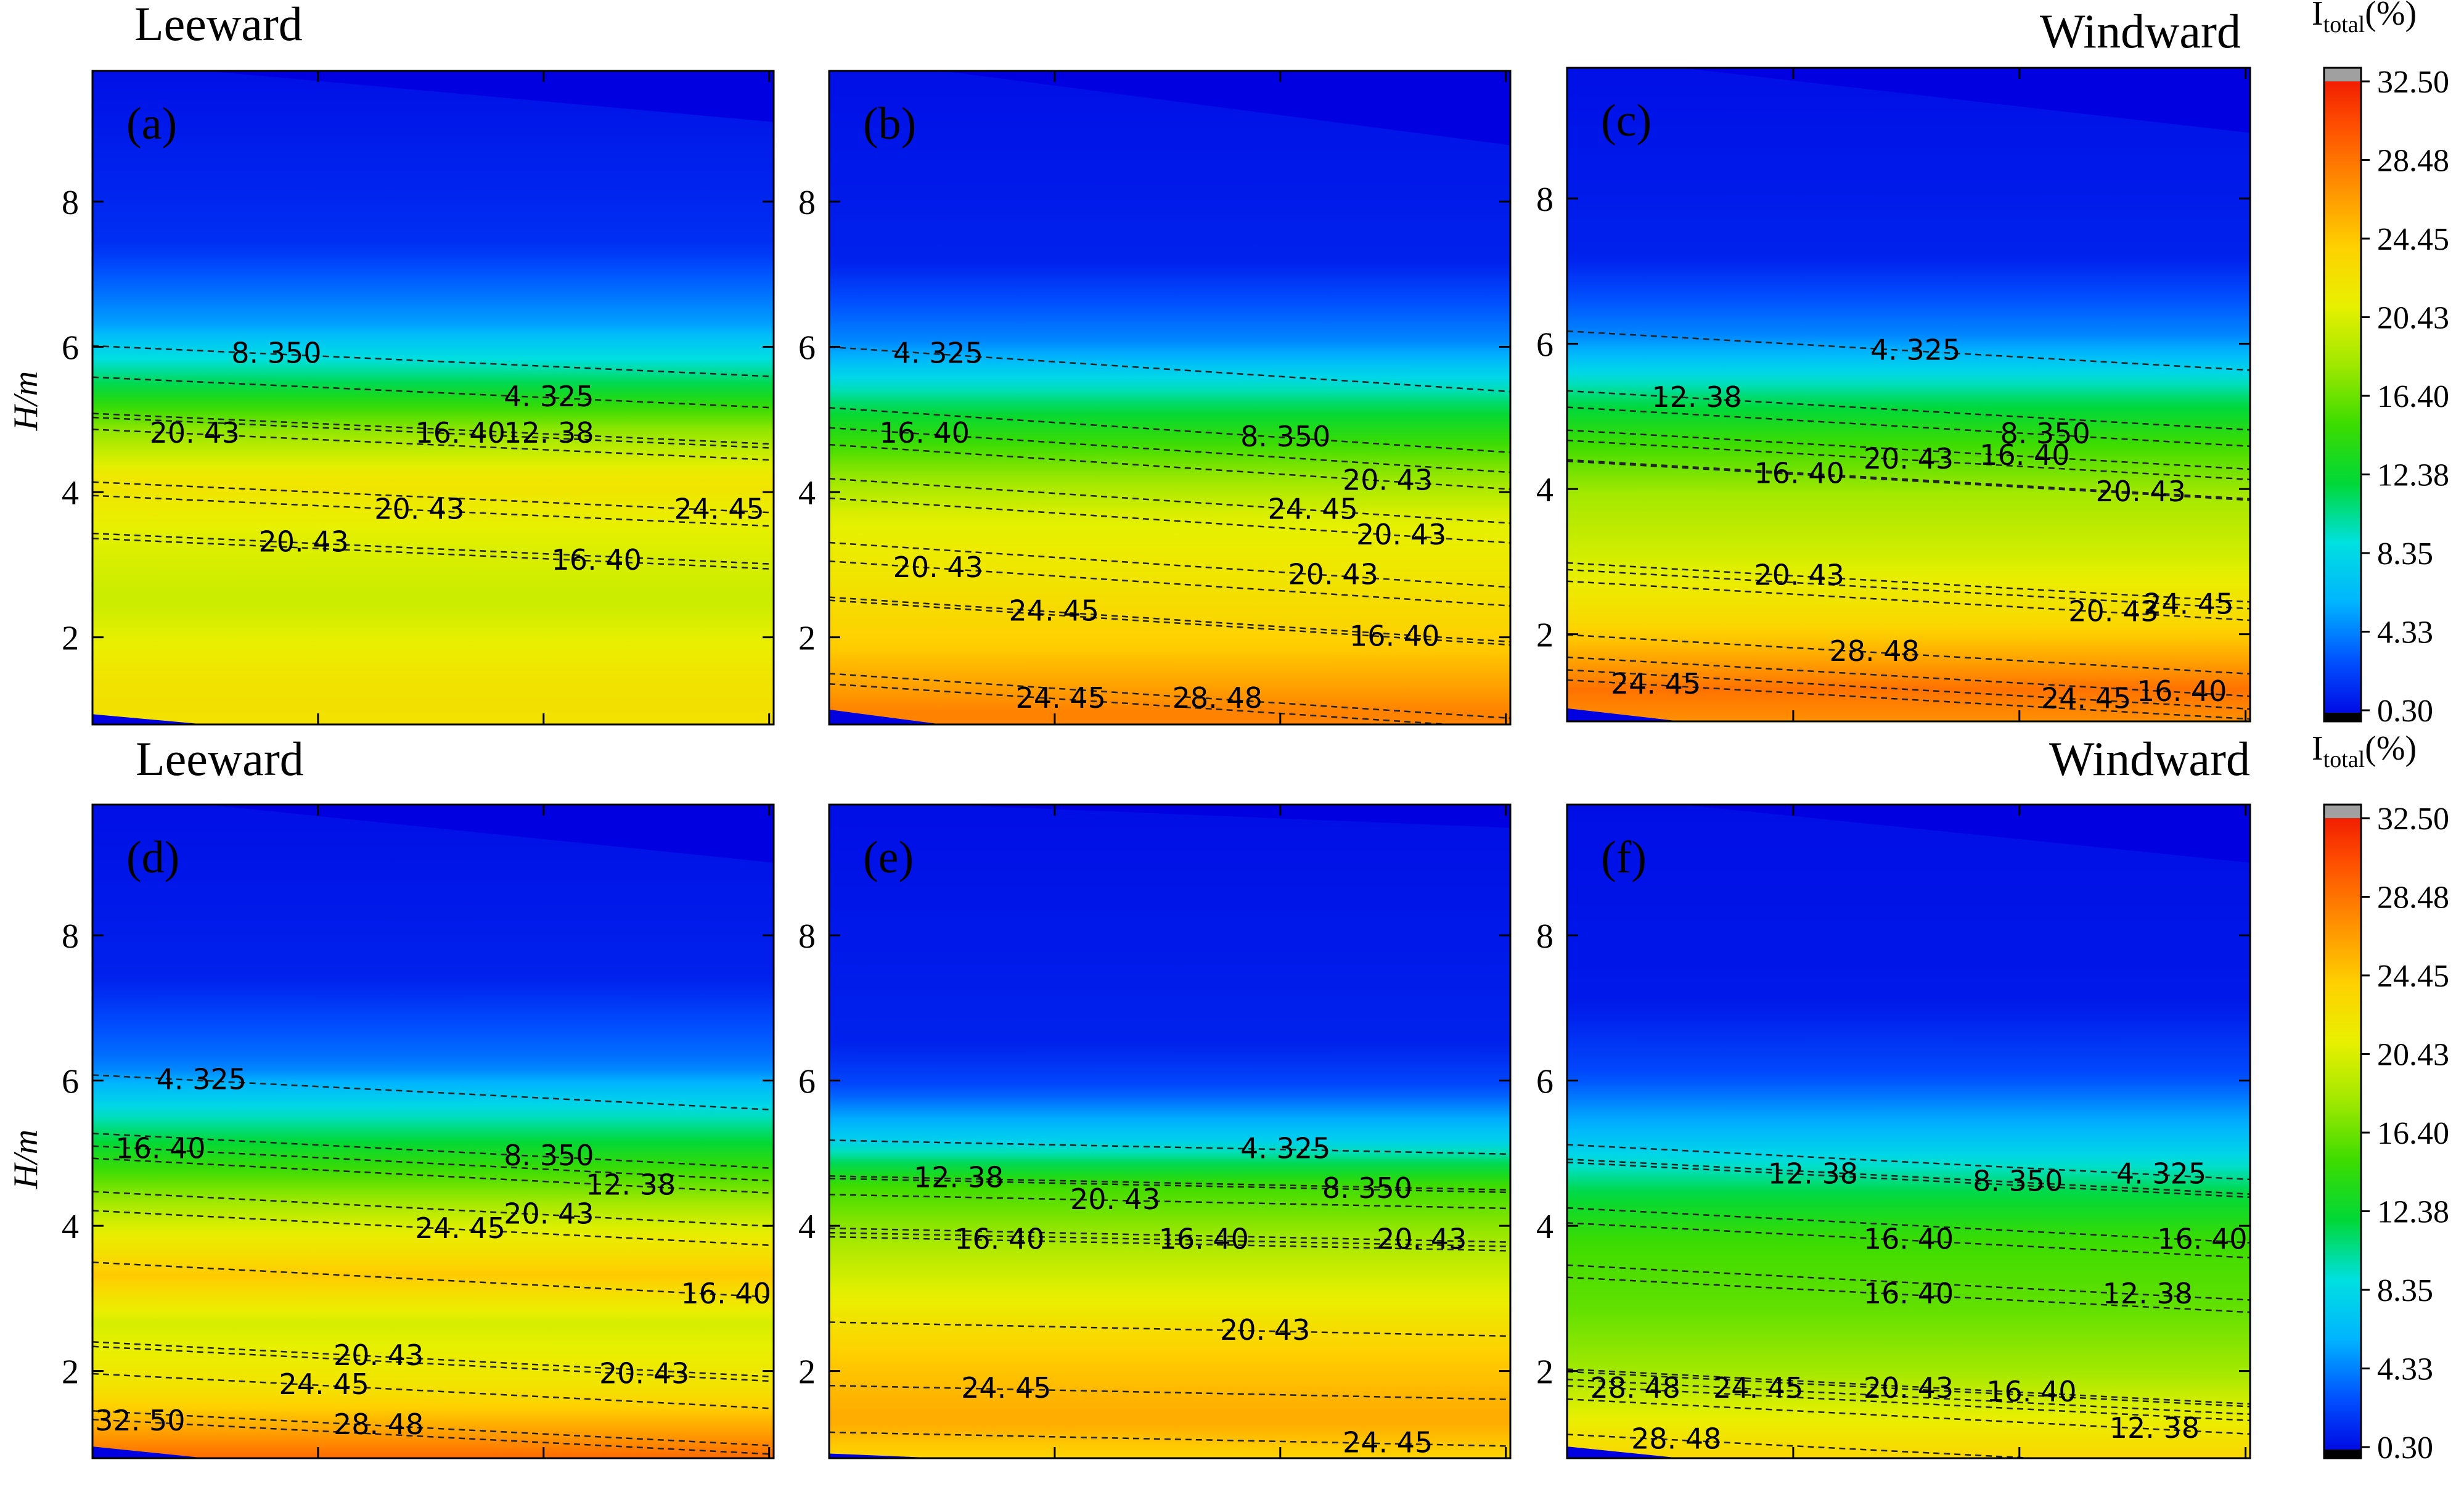 This screenshot has height=1489, width=2464. Describe the element at coordinates (2405, 711) in the screenshot. I see `colorbar-tick-label: 0.30` at that location.